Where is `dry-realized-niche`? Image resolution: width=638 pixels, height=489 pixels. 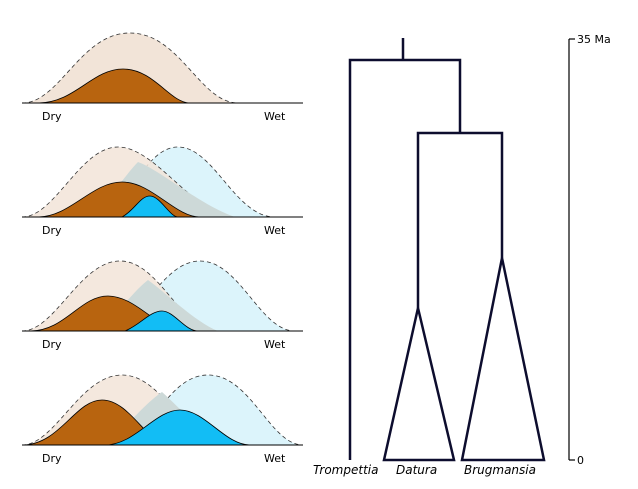 dry-realized-niche is located at coordinates (114, 86).